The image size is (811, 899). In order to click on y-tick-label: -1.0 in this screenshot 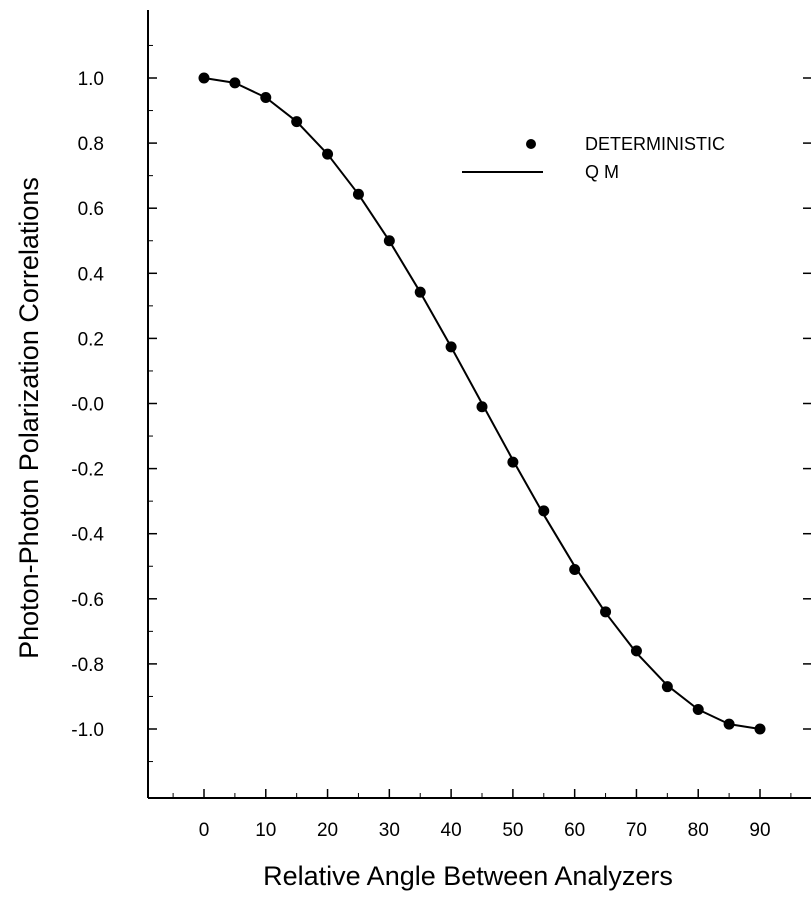, I will do `click(87, 730)`.